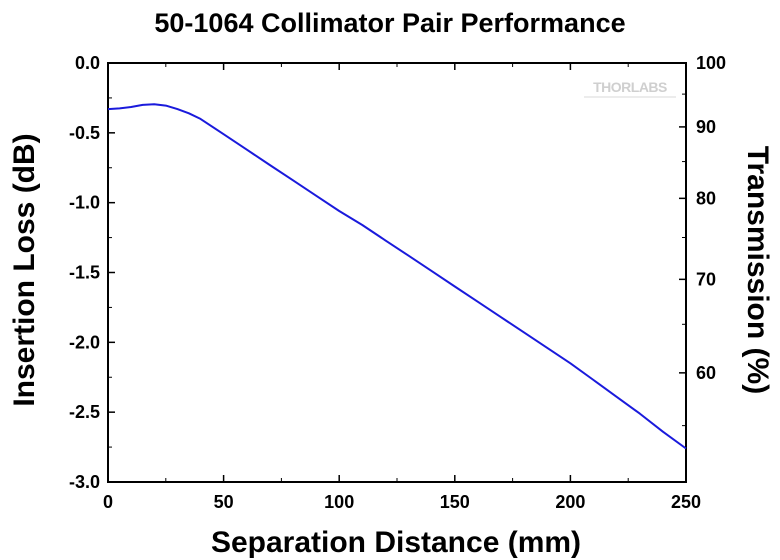  I want to click on y-tick-label: -0.5, so click(84, 133).